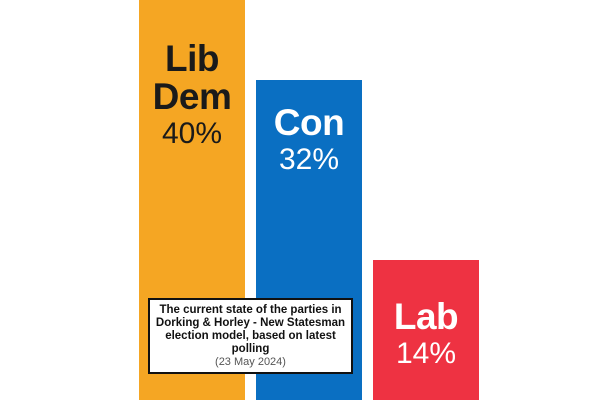 This screenshot has height=400, width=600. I want to click on bar-label-1: Con, so click(309, 122).